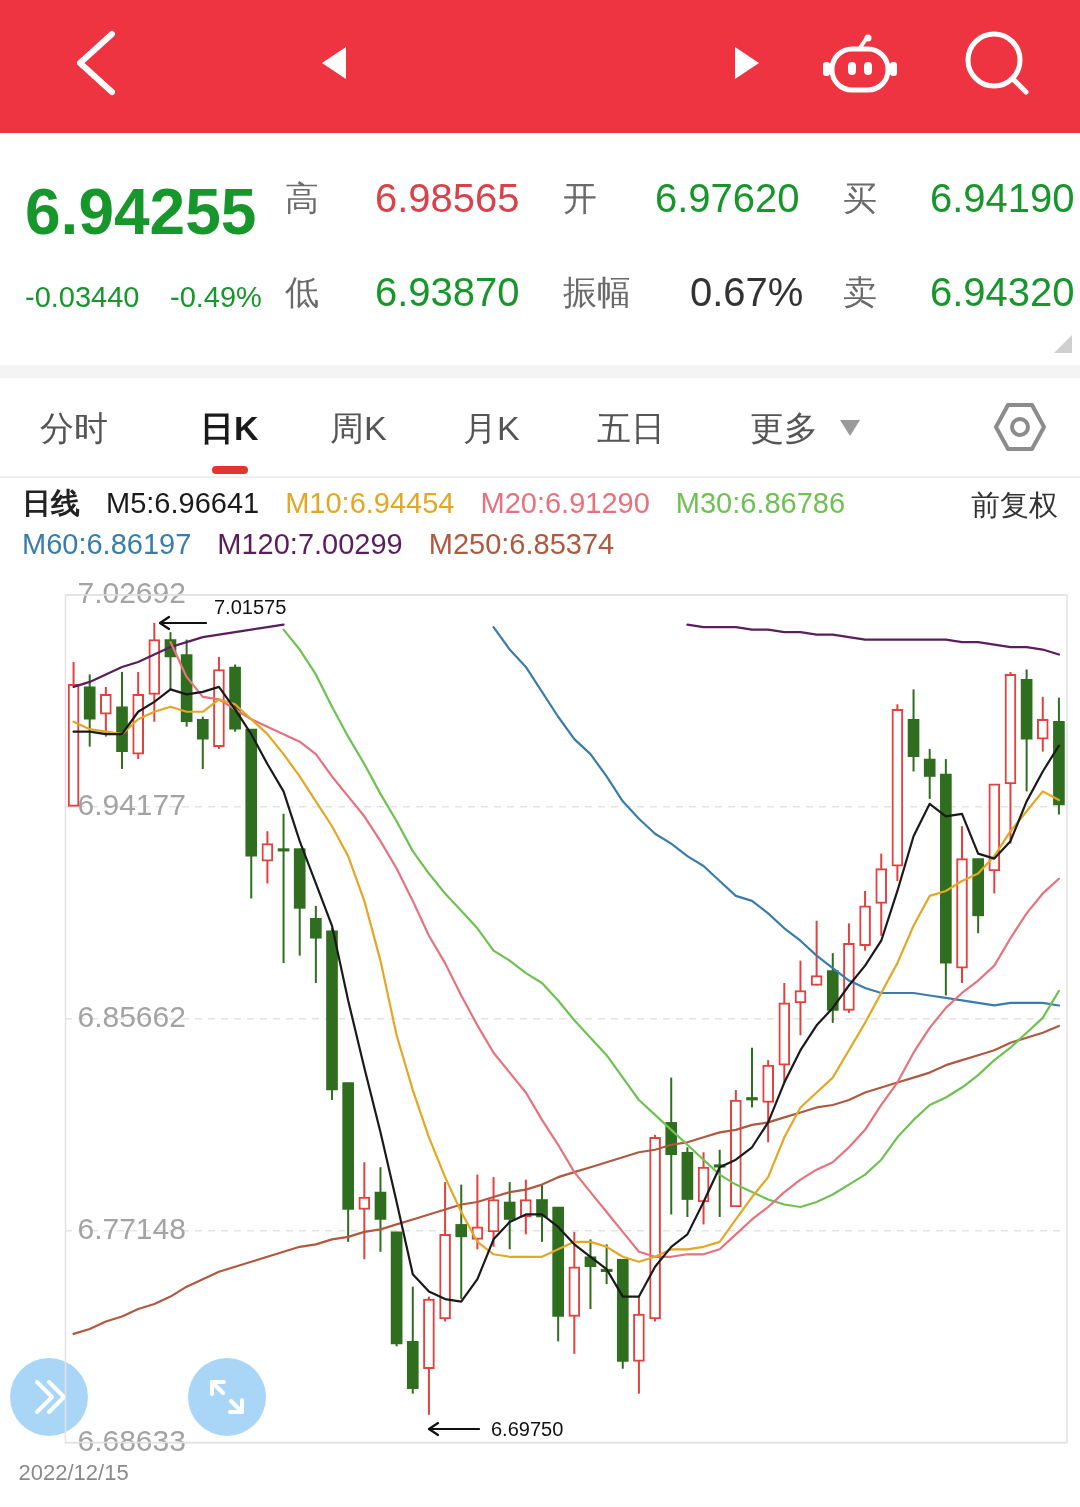 The width and height of the screenshot is (1080, 1507). What do you see at coordinates (370, 503) in the screenshot?
I see `text: M10:6.94454` at bounding box center [370, 503].